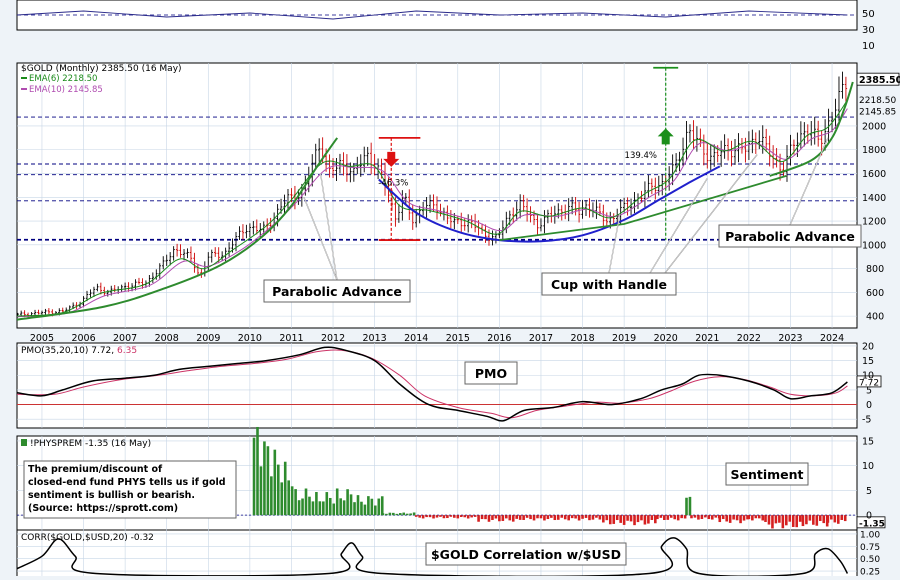  I want to click on correlation-label: $GOLD Correlation w/$USD, so click(526, 554).